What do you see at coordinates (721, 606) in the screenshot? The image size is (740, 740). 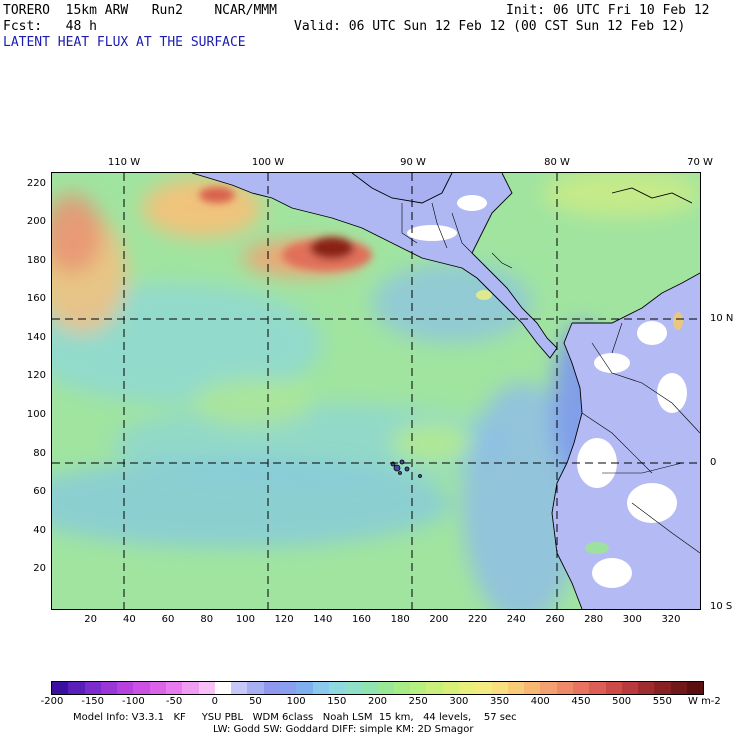 I see `latitude-label: 10 S` at bounding box center [721, 606].